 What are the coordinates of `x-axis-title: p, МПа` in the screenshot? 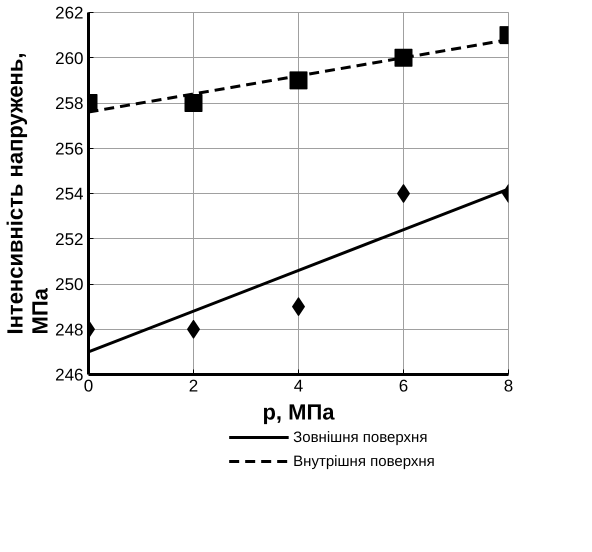 It's located at (299, 412).